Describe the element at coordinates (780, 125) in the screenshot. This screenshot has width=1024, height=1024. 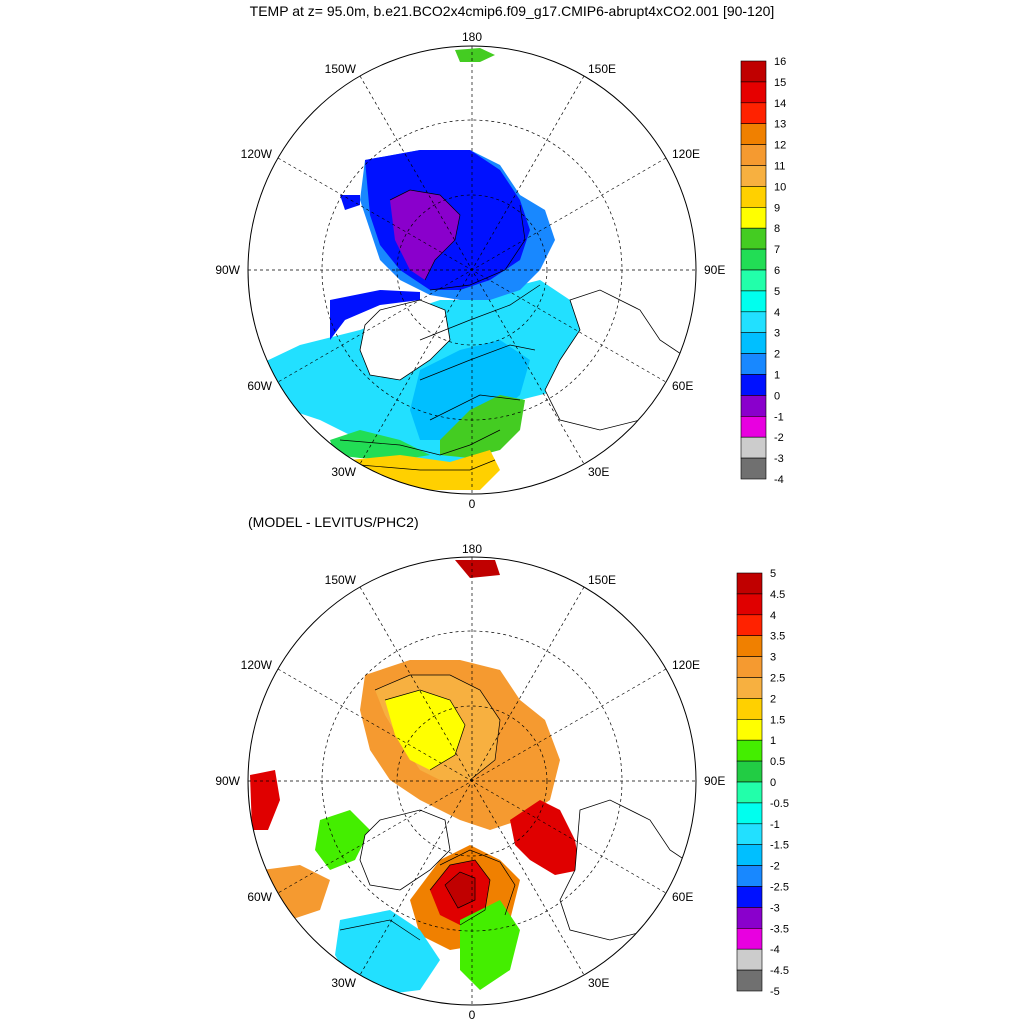
I see `top-colorbar-label: 13` at that location.